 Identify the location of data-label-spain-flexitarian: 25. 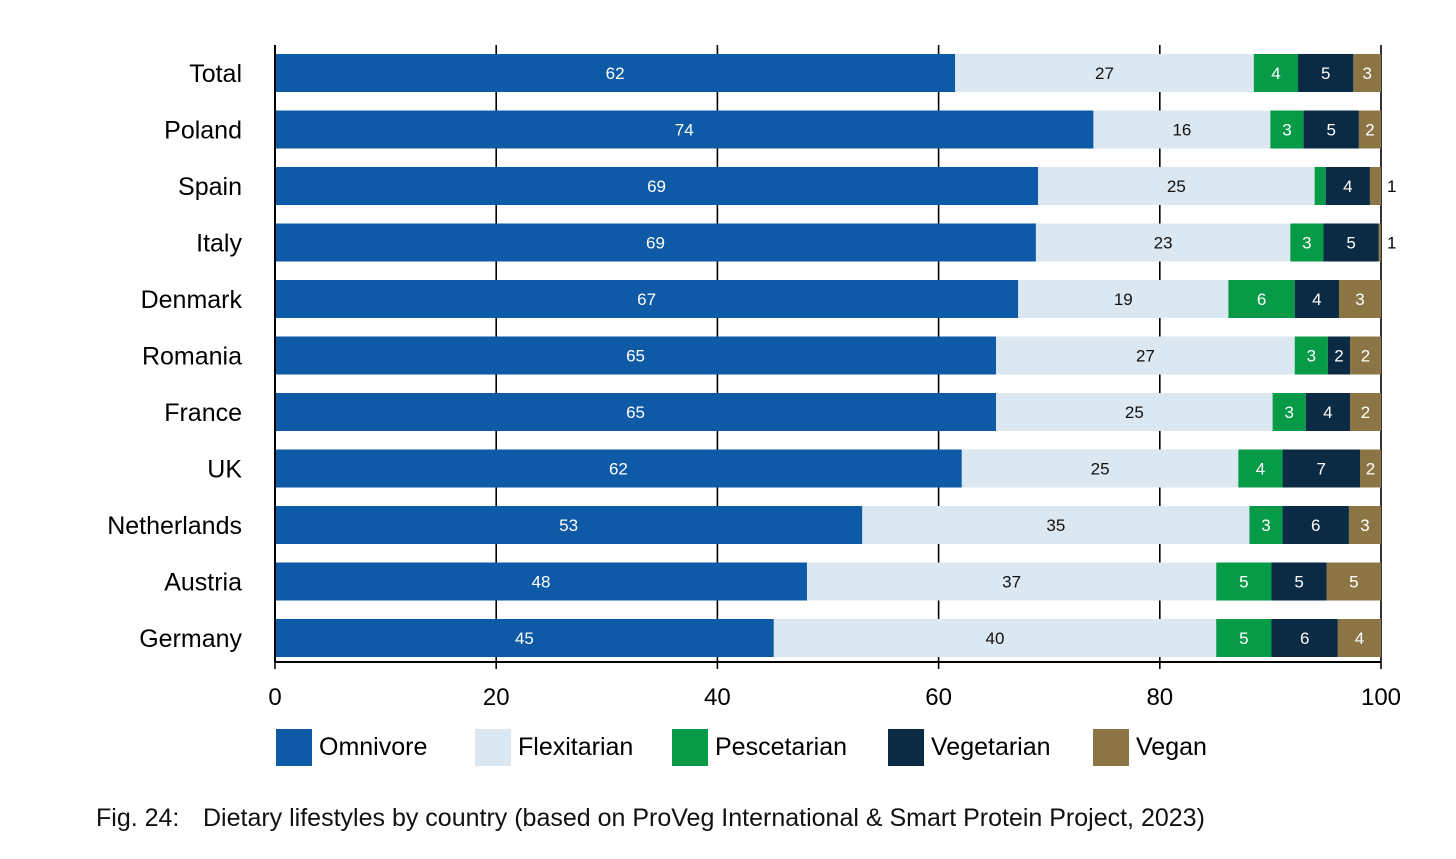
(1176, 186).